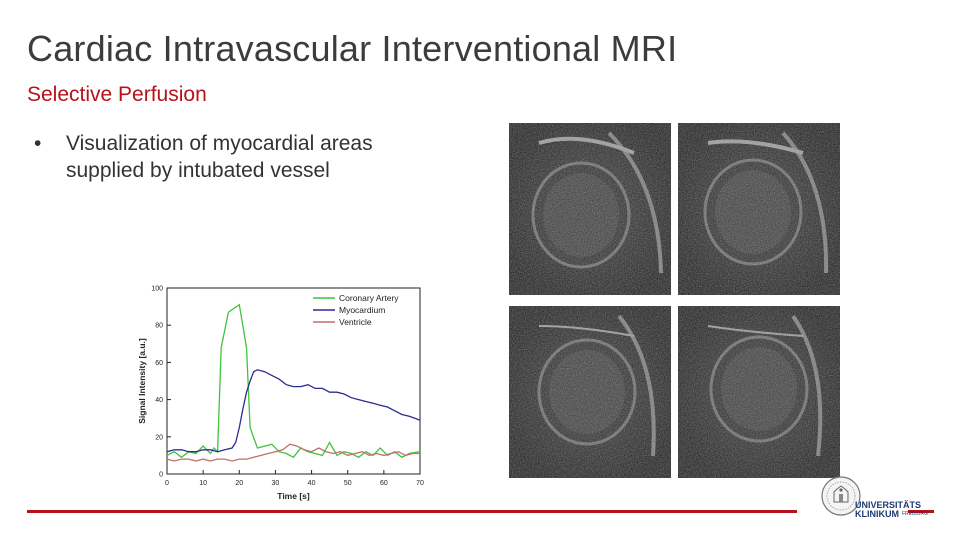 The width and height of the screenshot is (960, 540). I want to click on legend-label: Ventricle, so click(355, 322).